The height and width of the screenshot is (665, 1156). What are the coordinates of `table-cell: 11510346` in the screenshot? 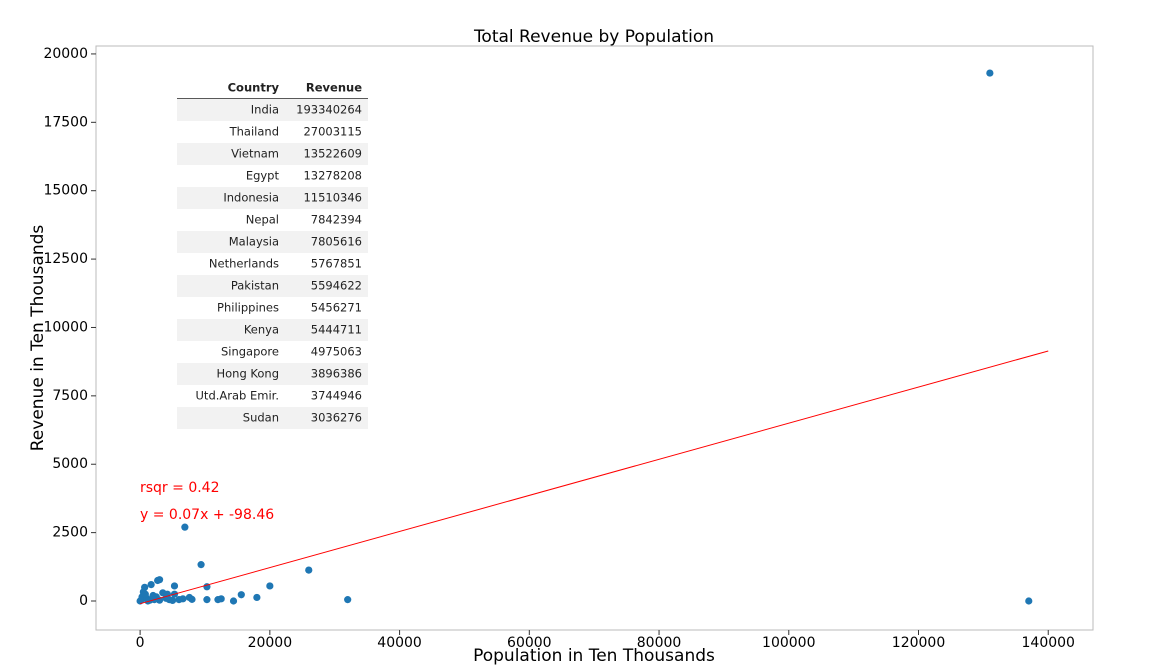 It's located at (332, 198).